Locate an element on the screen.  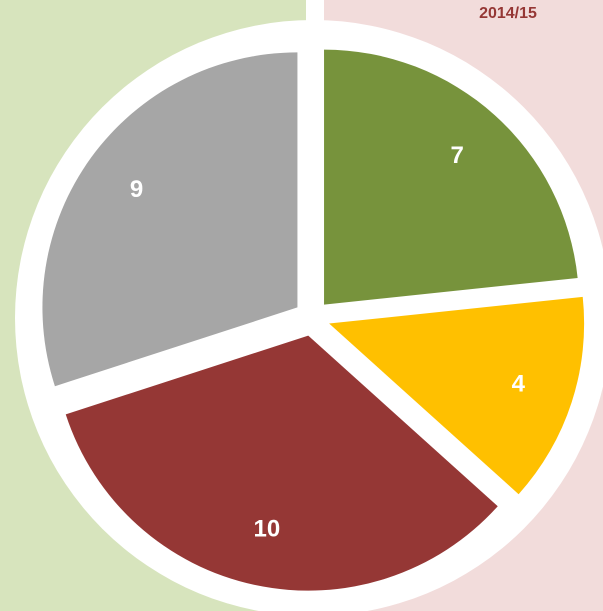
chart-title: 2014/15 is located at coordinates (508, 13).